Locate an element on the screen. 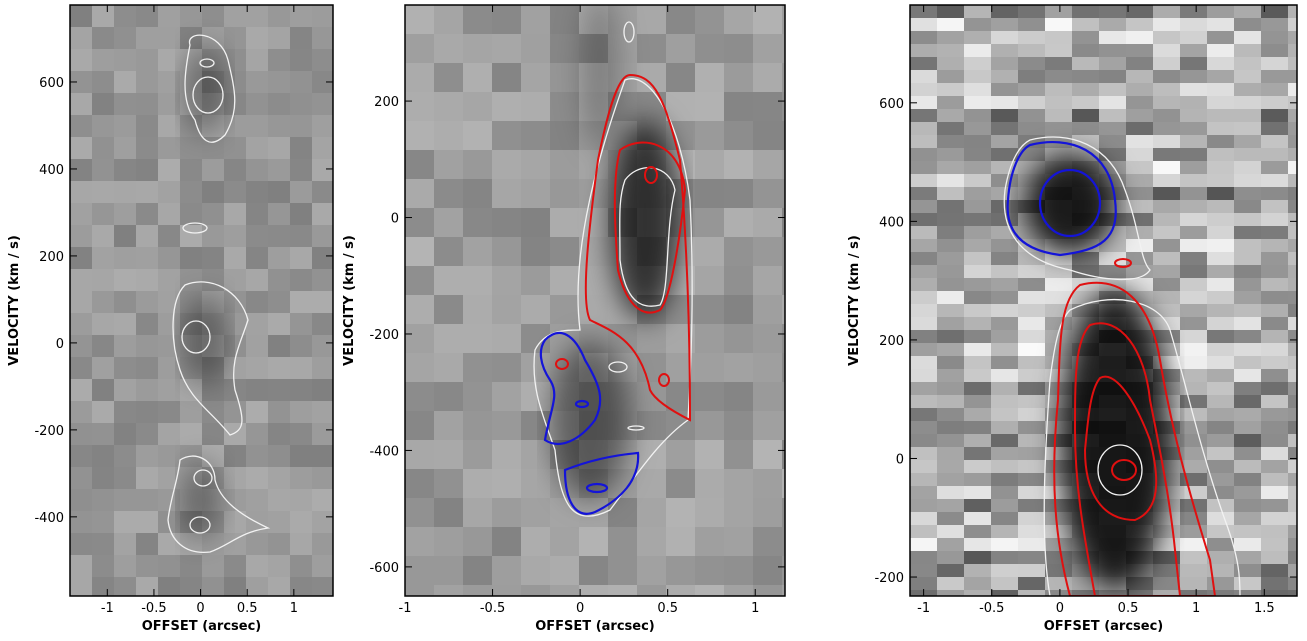  x-tick-label: 0.5 is located at coordinates (1128, 608).